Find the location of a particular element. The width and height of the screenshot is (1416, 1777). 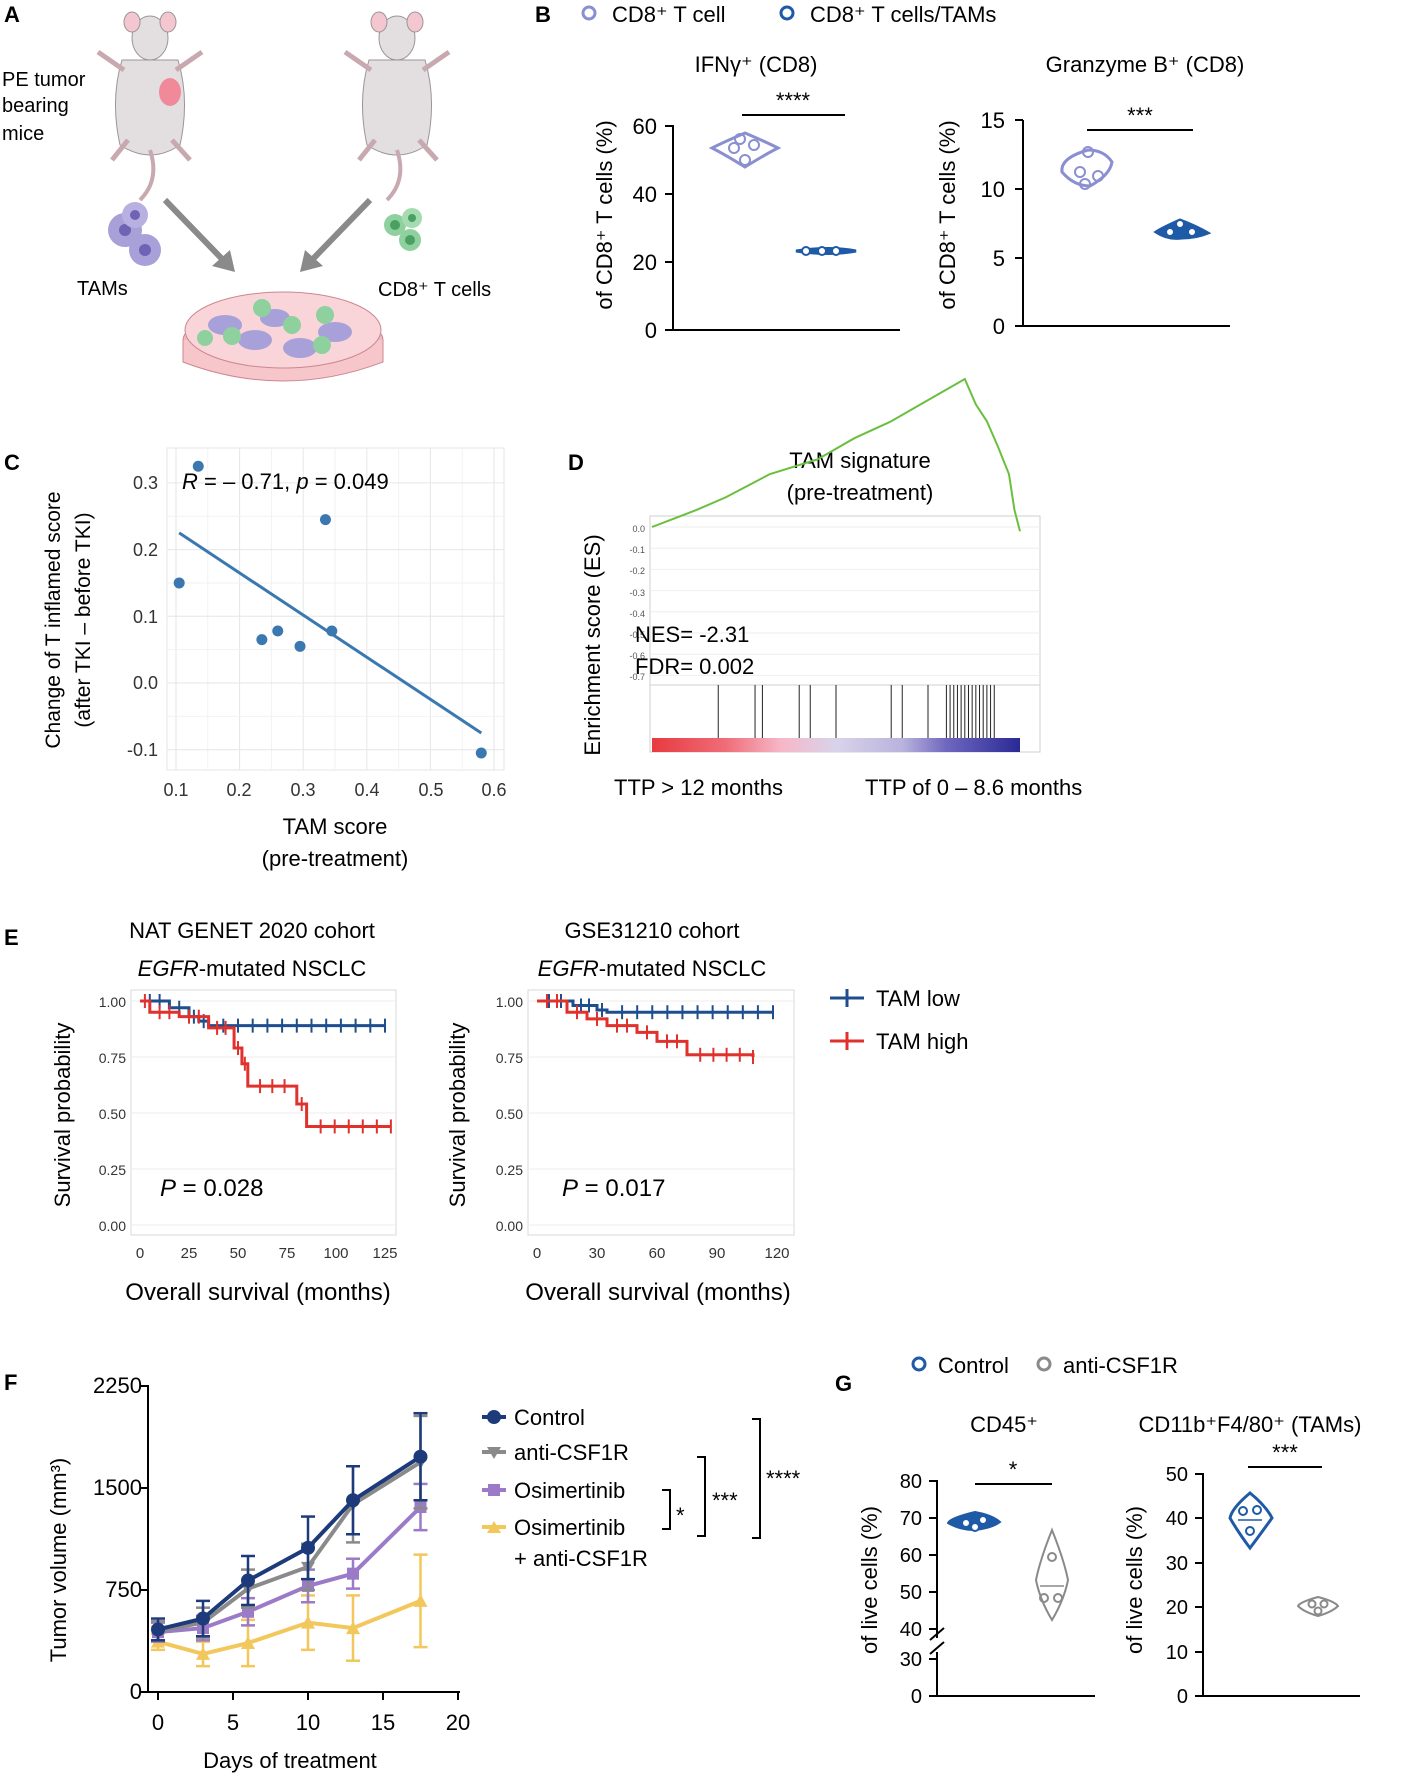

e2-title-egfr: EGFR is located at coordinates (568, 968).